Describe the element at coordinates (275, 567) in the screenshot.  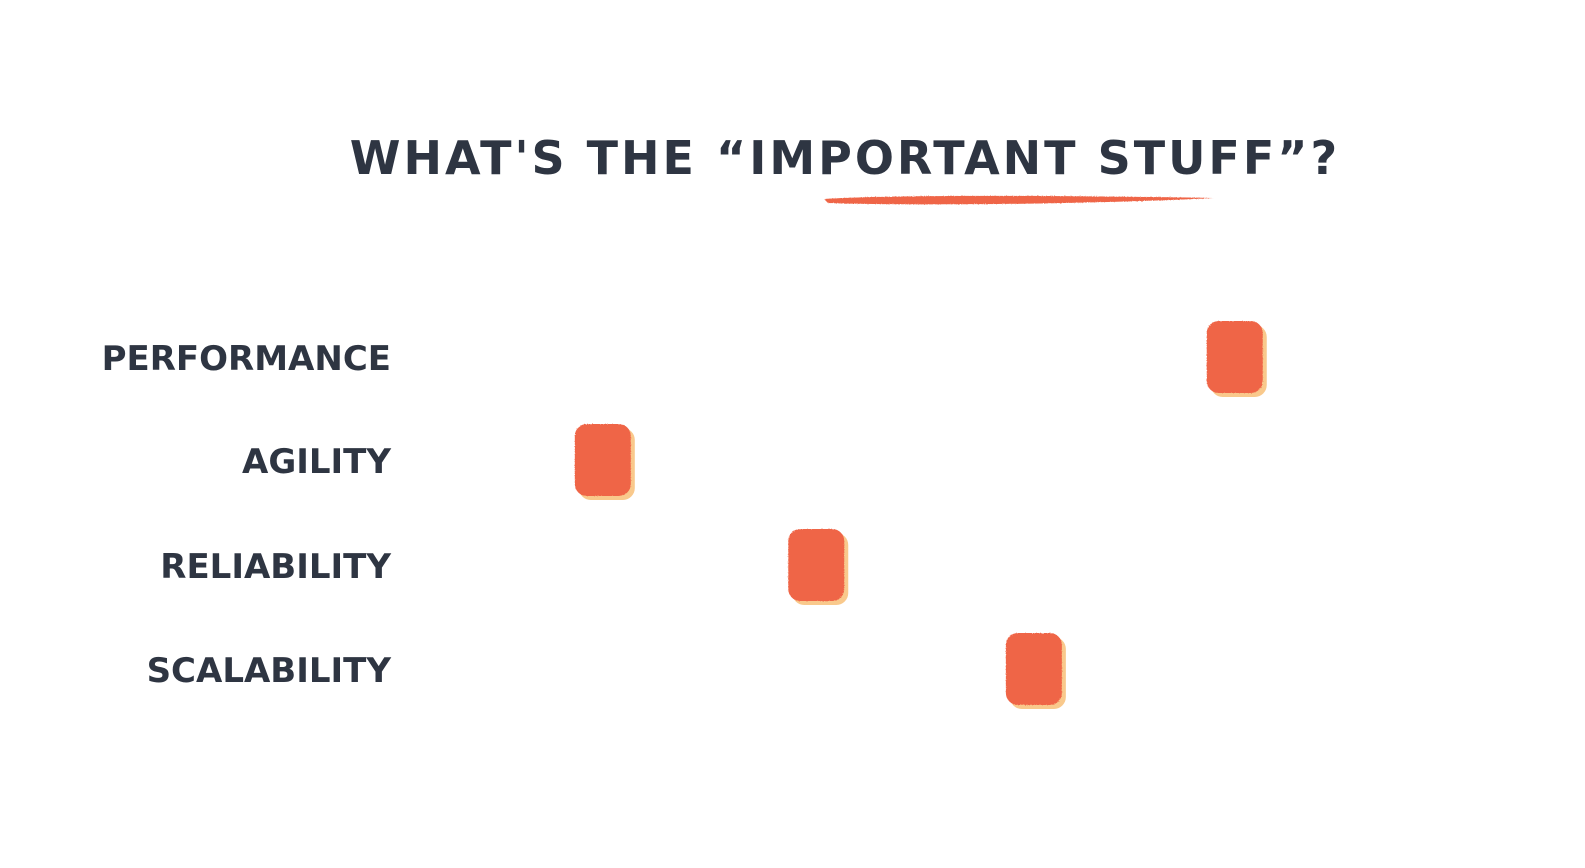
I see `row-label: RELIABILITY` at that location.